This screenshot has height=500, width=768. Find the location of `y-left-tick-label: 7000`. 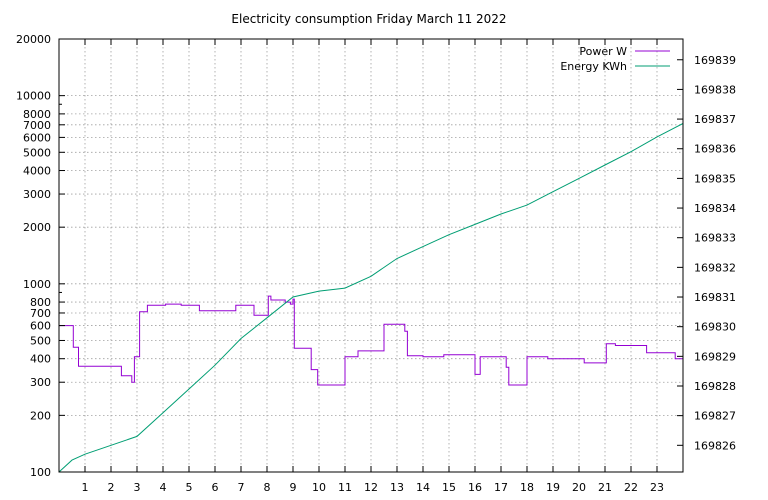

y-left-tick-label: 7000 is located at coordinates (37, 125).